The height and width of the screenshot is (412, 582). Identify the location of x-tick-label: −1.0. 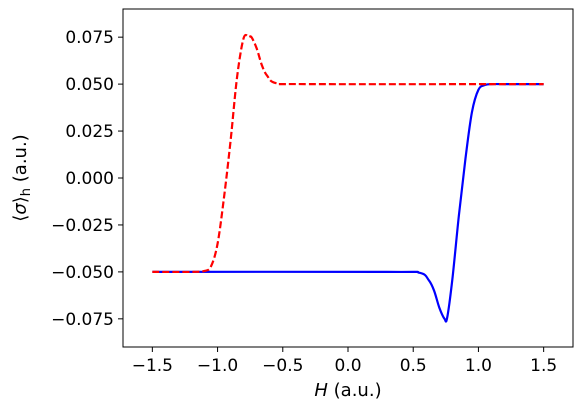
(217, 366).